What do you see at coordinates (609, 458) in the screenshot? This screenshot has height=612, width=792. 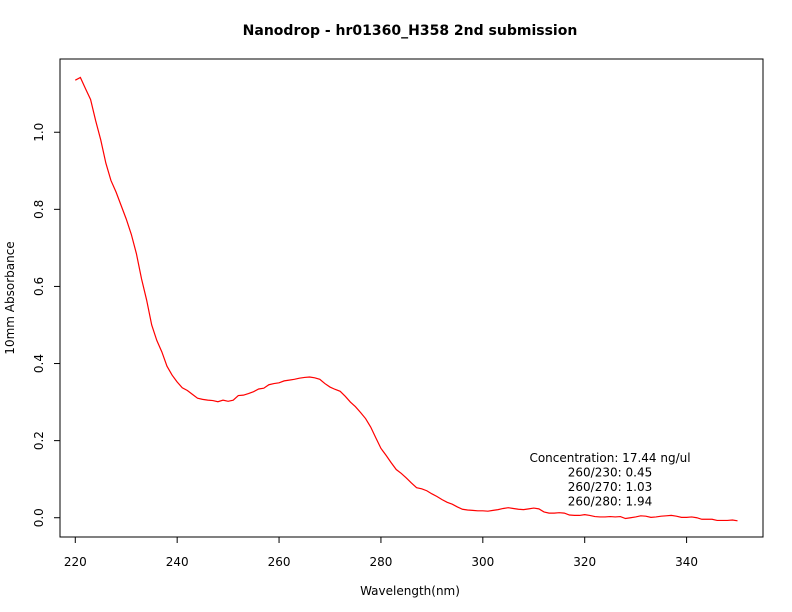 I see `annotation-line: Concentration: 17.44 ng/ul` at bounding box center [609, 458].